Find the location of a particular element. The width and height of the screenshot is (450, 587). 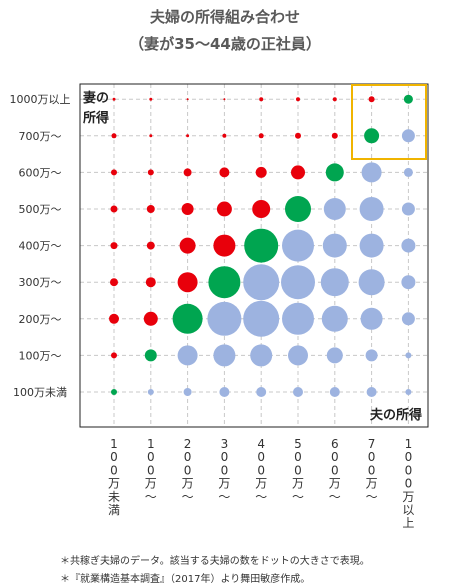

x-tick-label: 6 0 0 万～ is located at coordinates (335, 470).